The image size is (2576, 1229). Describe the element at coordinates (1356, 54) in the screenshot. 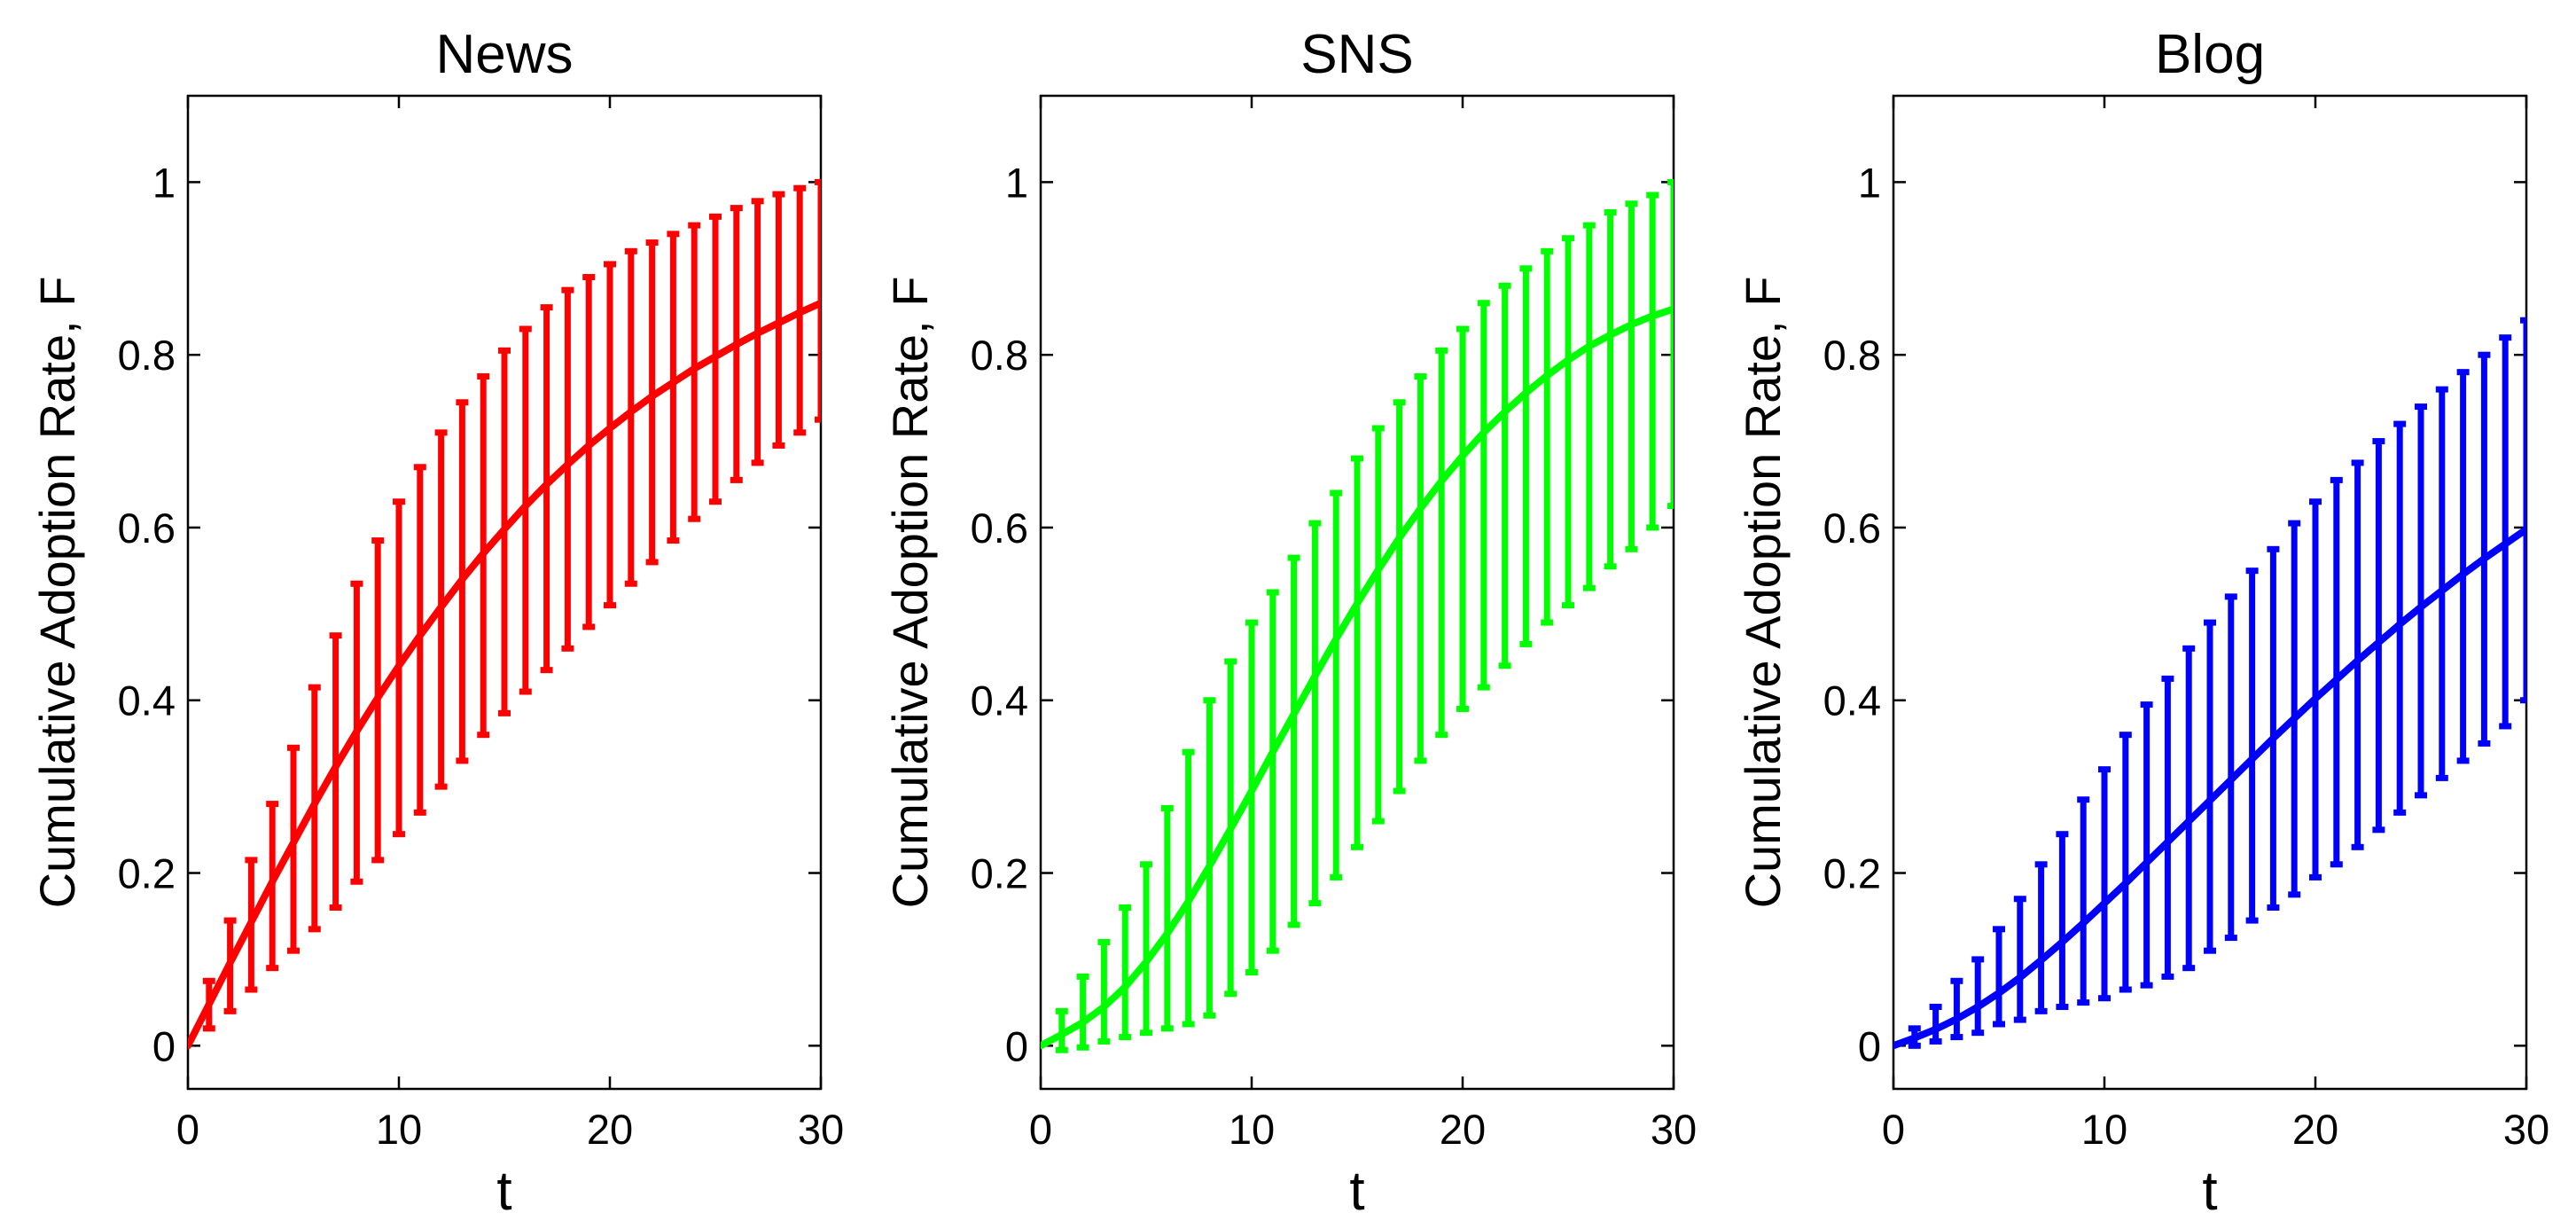

I see `chart-title: SNS` at that location.